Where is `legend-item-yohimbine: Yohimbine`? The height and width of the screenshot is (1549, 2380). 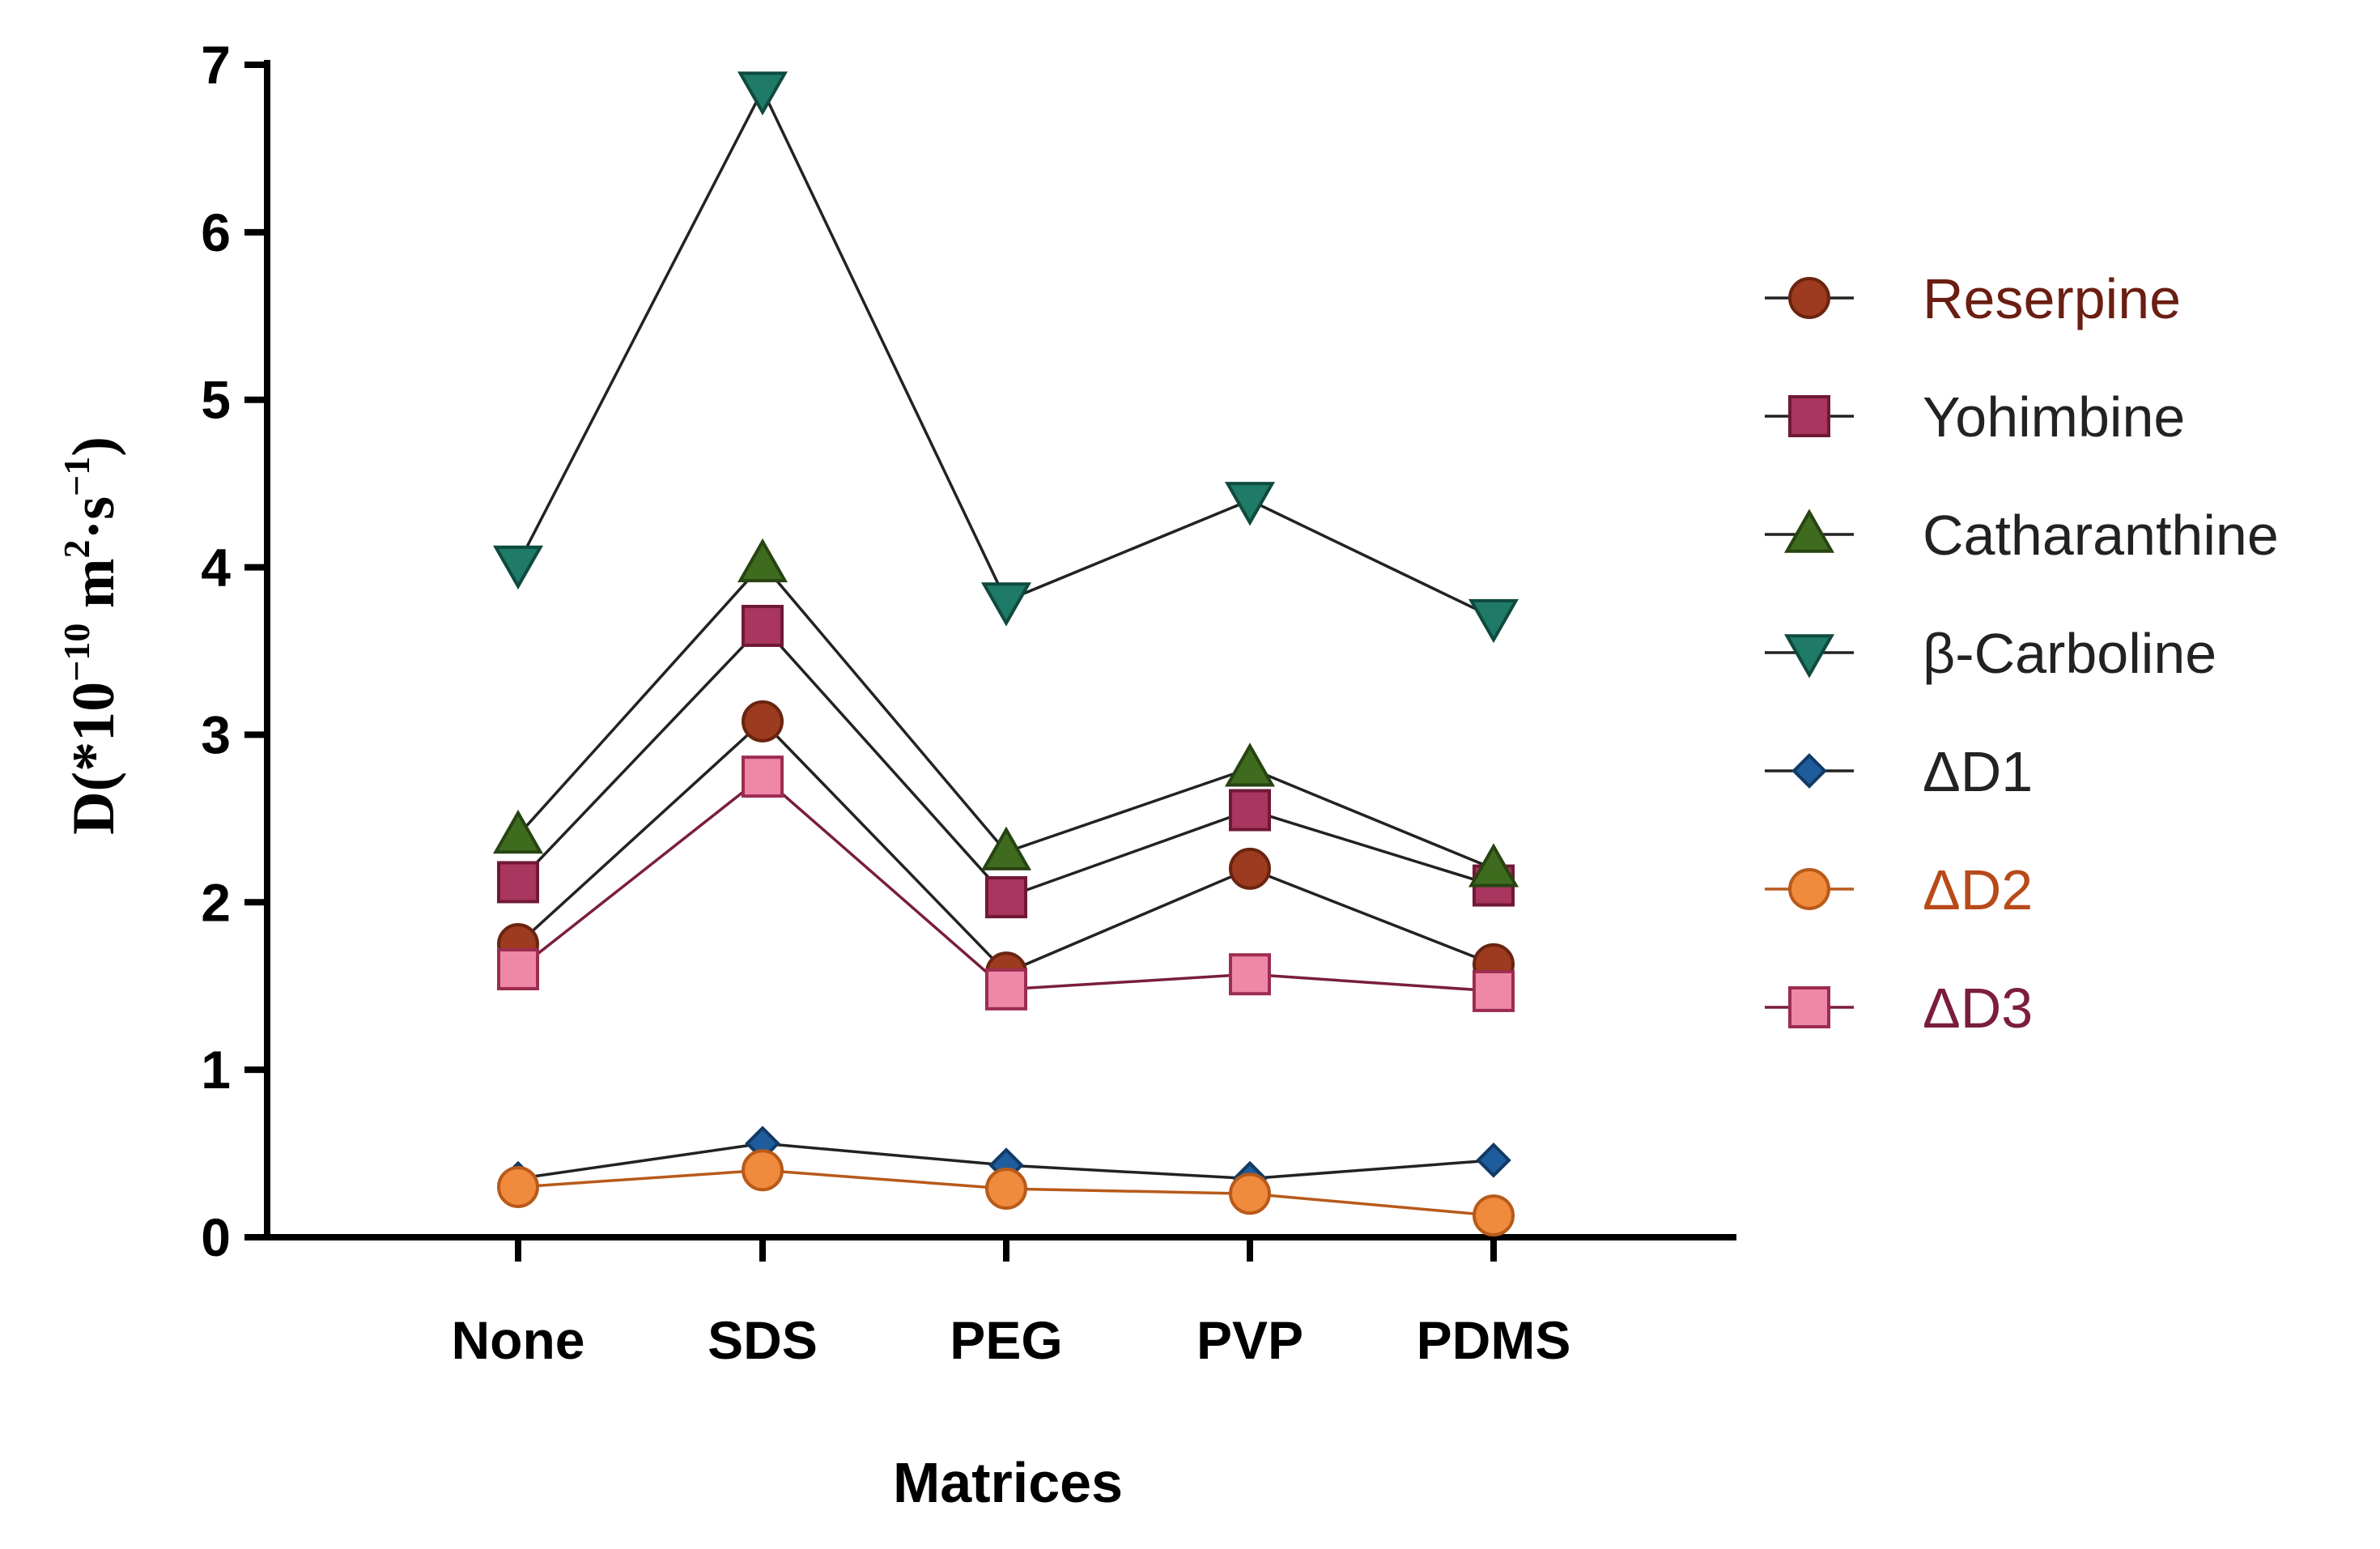
legend-item-yohimbine: Yohimbine is located at coordinates (1975, 417).